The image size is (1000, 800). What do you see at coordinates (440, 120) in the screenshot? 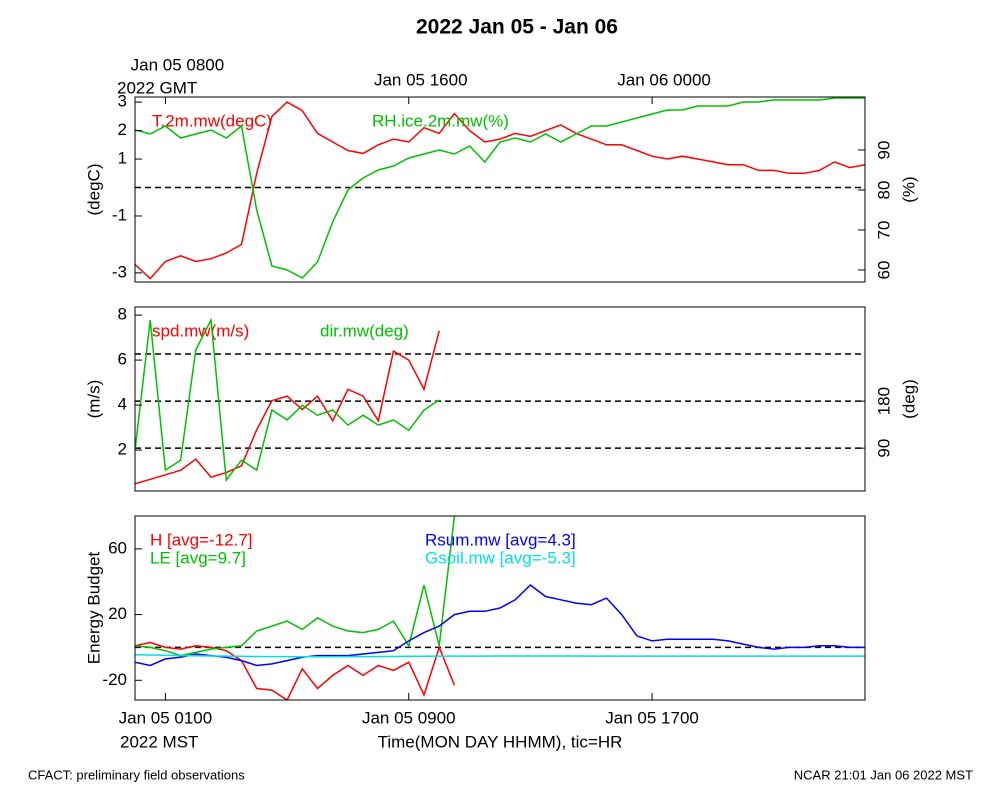
I see `series-label: RH.ice.2m.mw(%)` at bounding box center [440, 120].